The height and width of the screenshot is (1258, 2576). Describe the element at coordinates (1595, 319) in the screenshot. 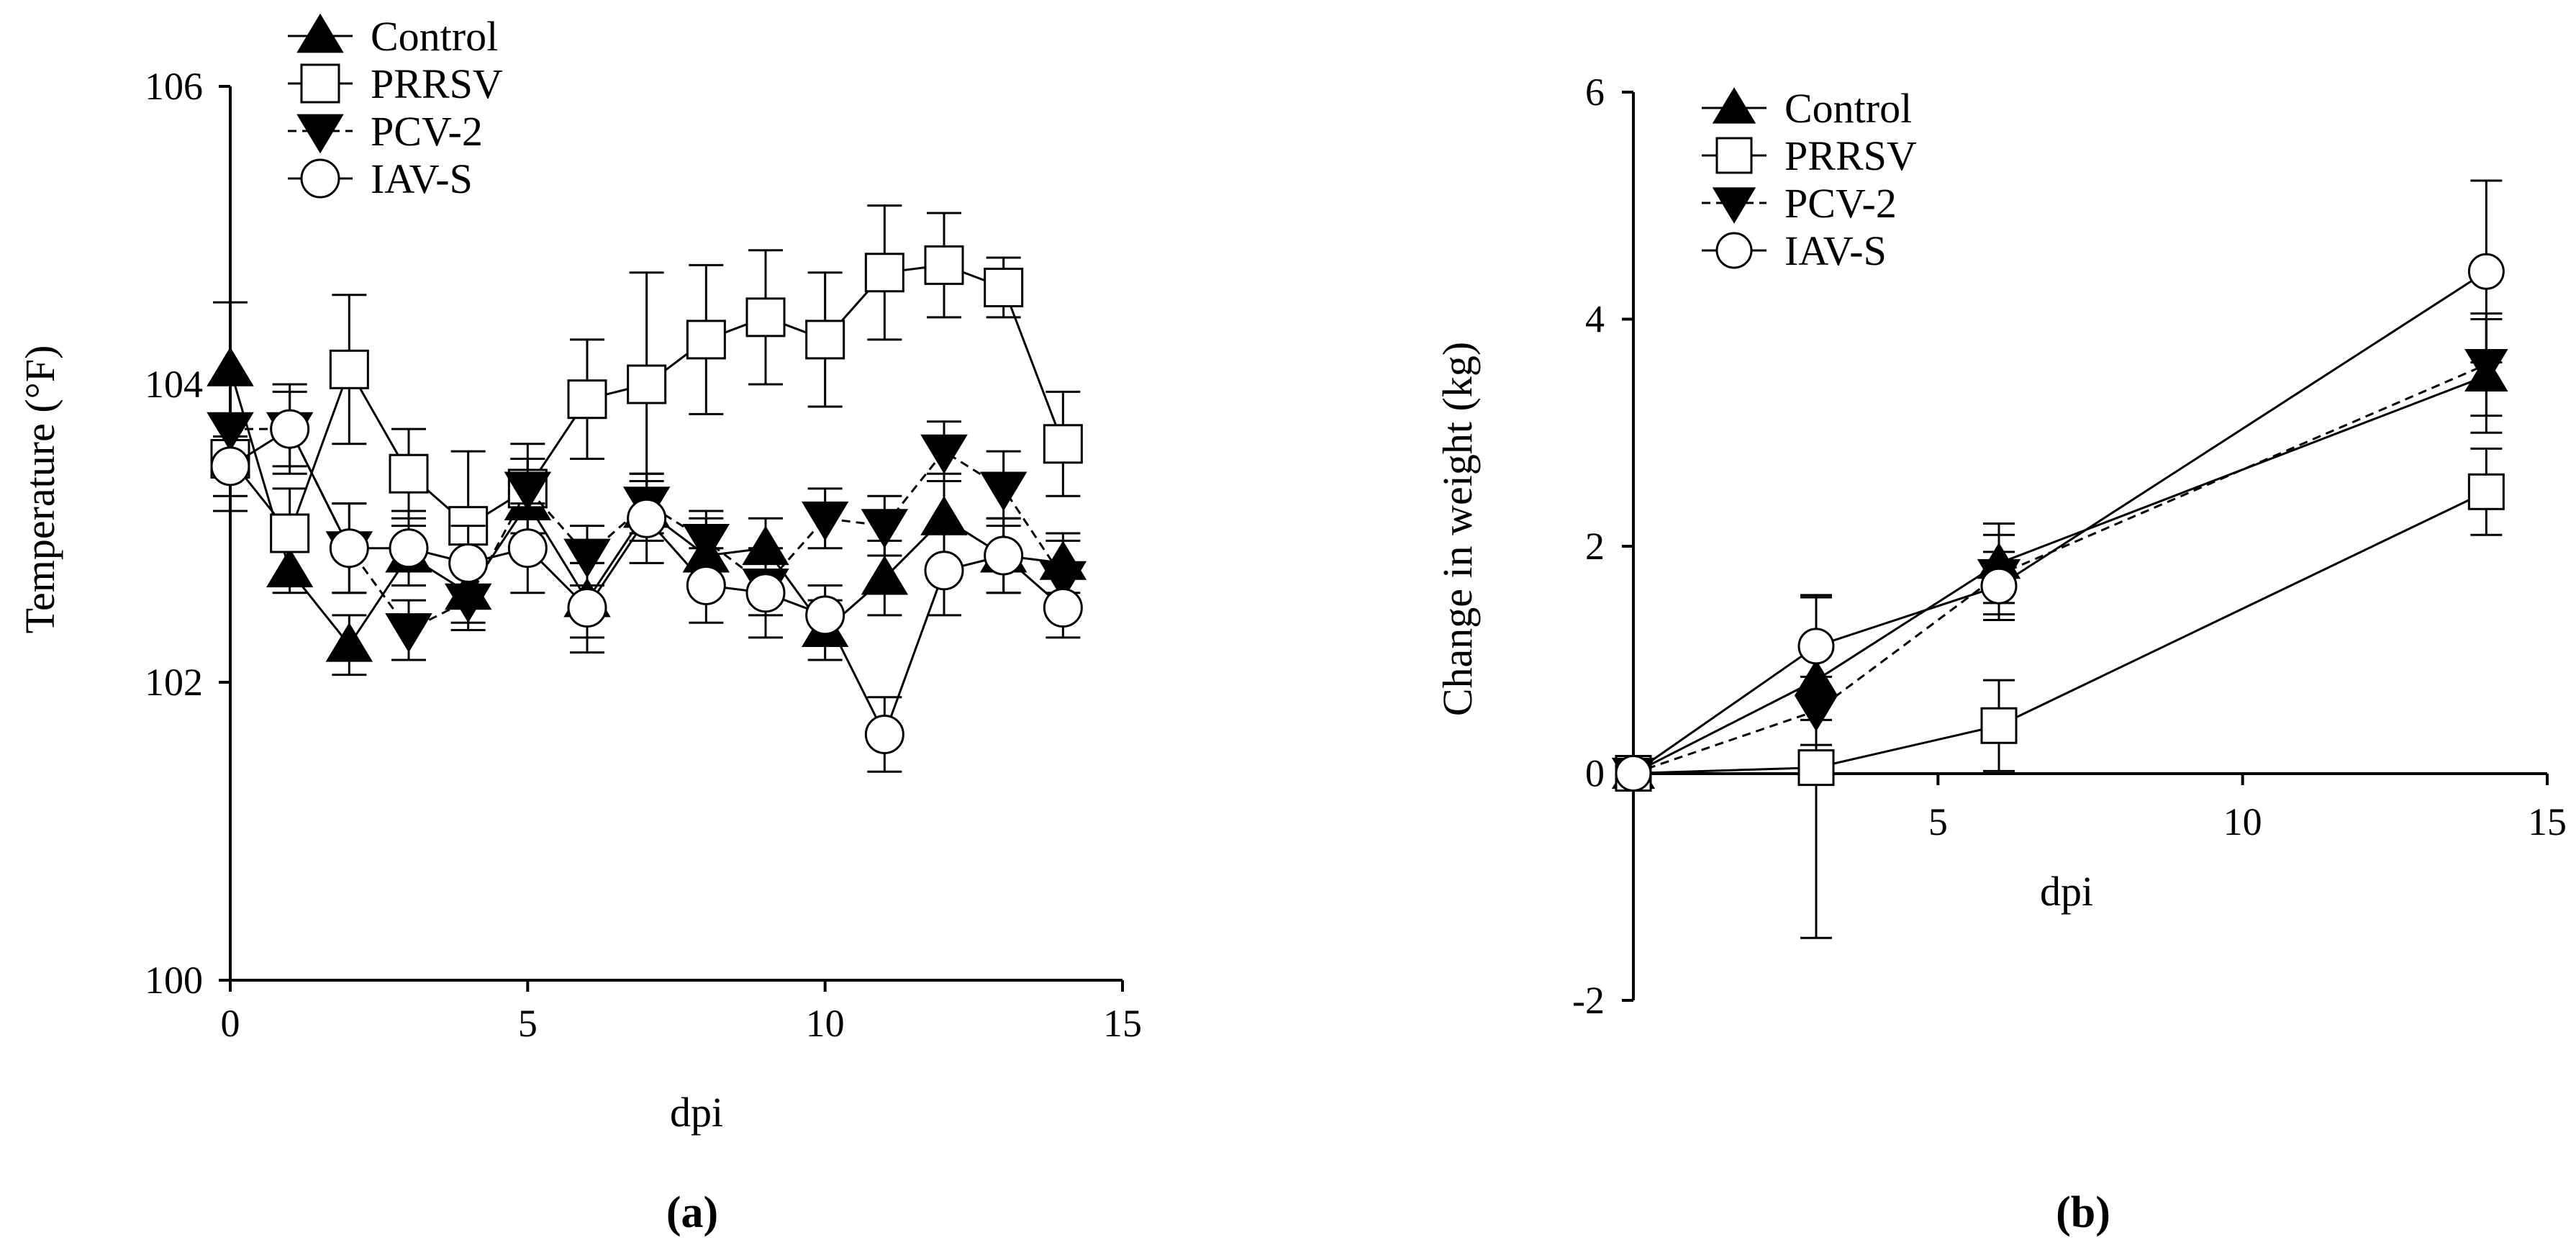

I see `panel-b-y-tick-label: 4` at that location.